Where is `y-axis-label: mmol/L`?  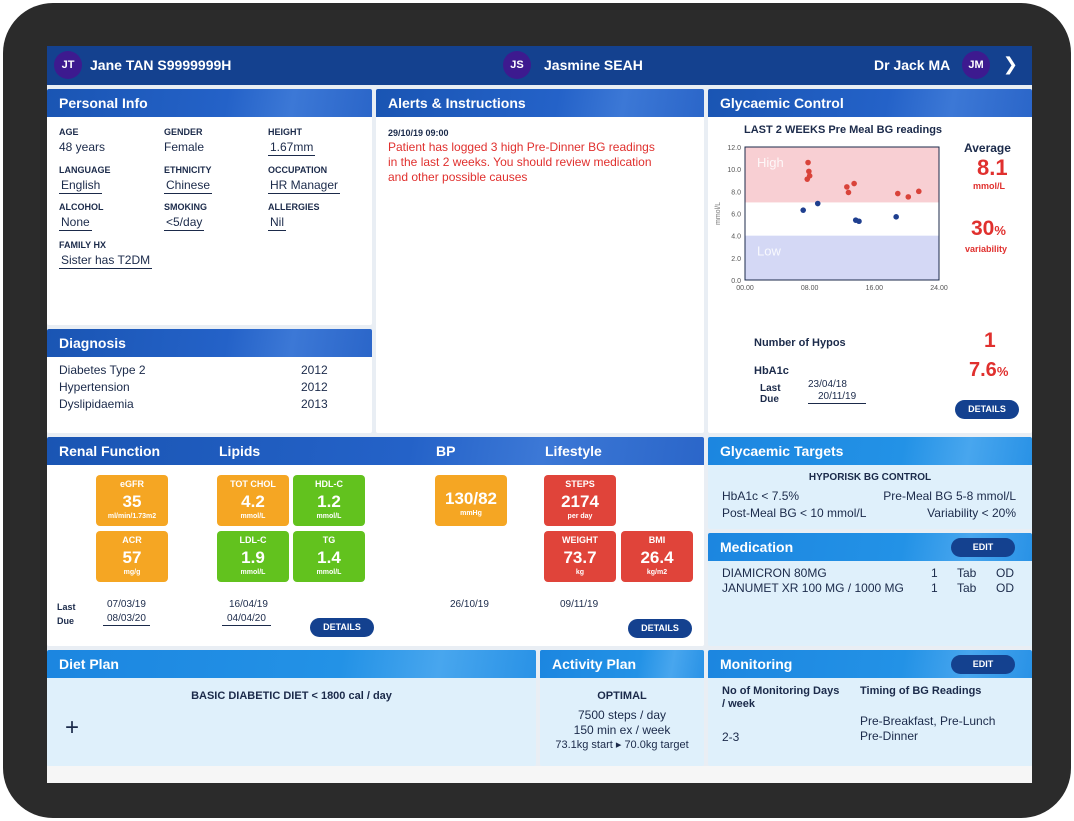
y-axis-label: mmol/L is located at coordinates (718, 213).